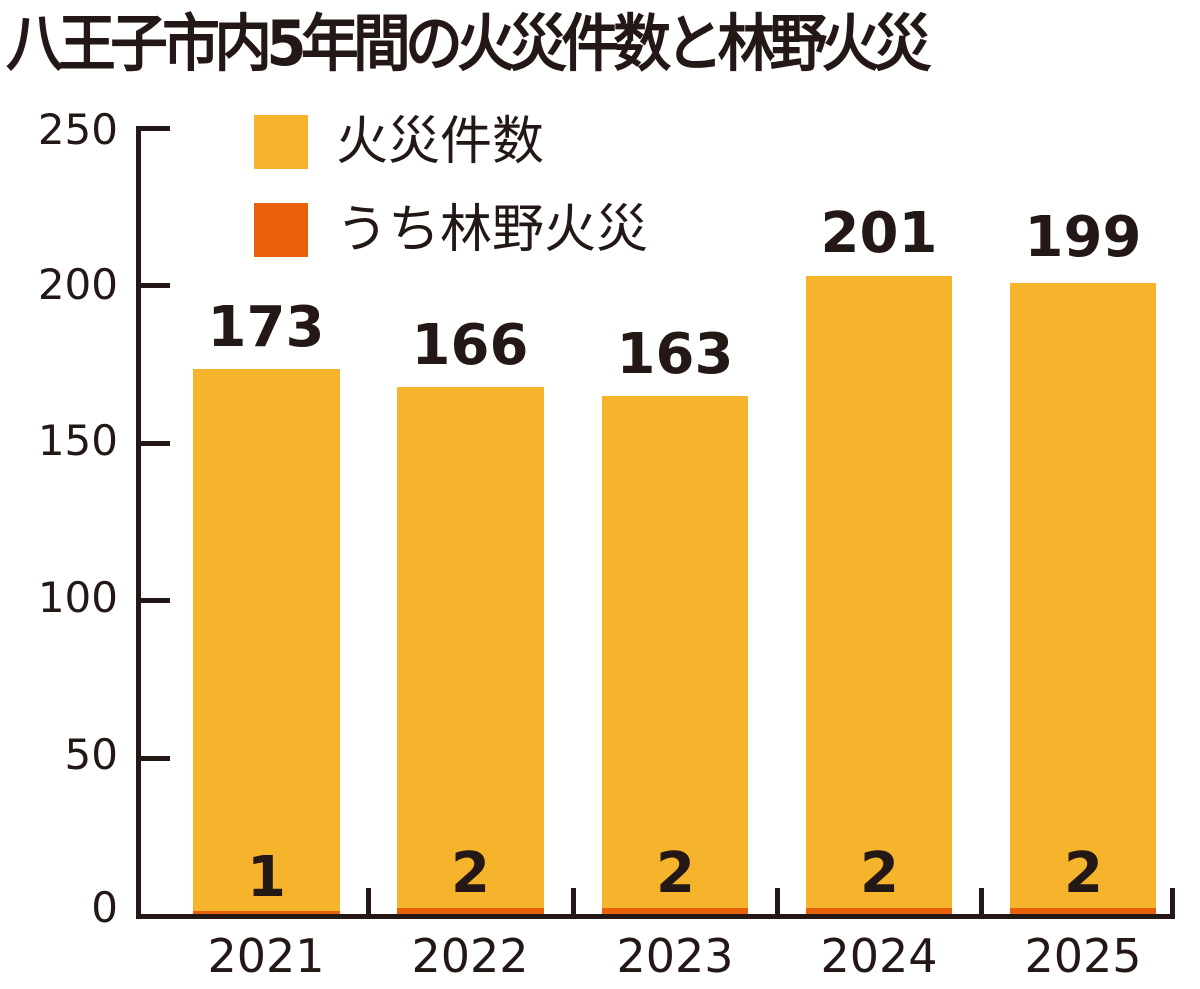  I want to click on legend-item-total-fires: 火災件数, so click(399, 142).